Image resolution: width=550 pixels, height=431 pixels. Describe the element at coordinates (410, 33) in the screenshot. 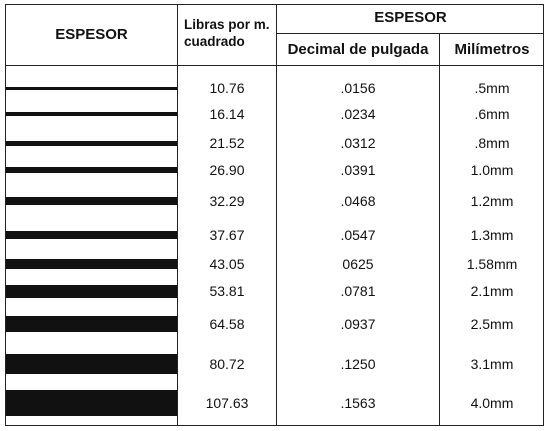

I see `divider-group-header` at that location.